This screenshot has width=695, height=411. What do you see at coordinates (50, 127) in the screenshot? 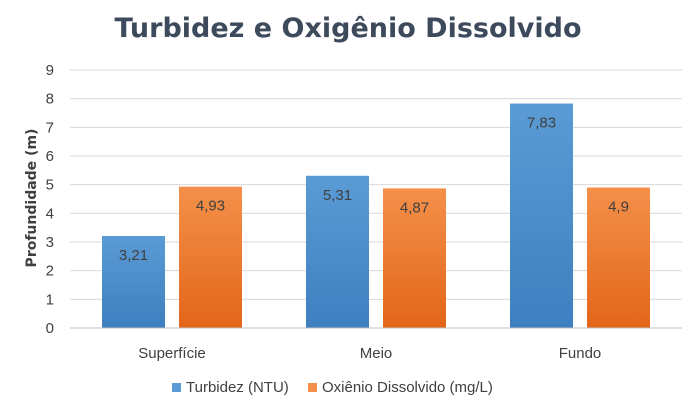
I see `y-tick-label: 7` at bounding box center [50, 127].